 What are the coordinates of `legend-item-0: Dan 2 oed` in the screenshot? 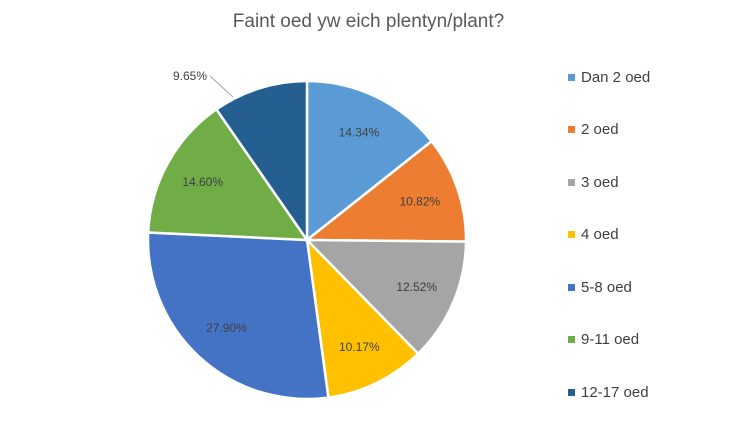 It's located at (609, 77).